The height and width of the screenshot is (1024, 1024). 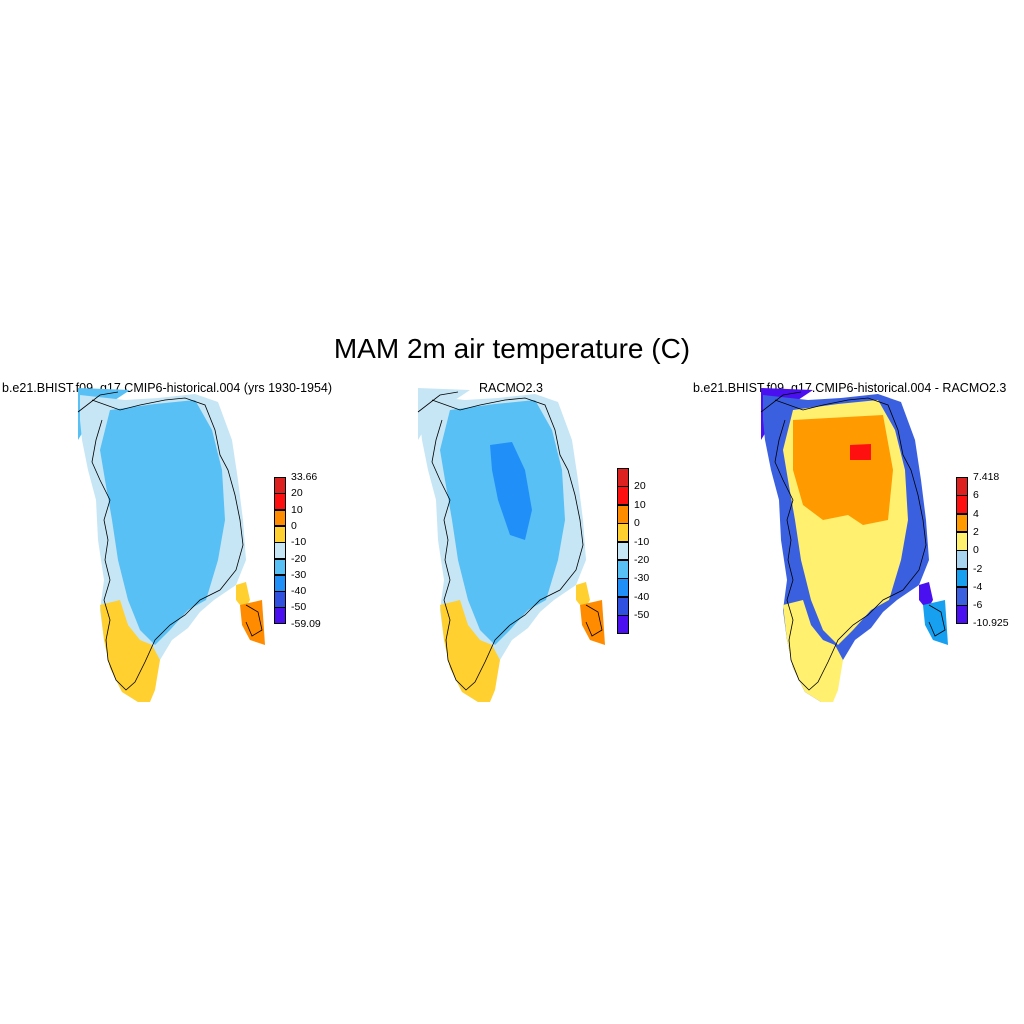 I want to click on ice-sheet-core-inner, so click(x=860, y=452).